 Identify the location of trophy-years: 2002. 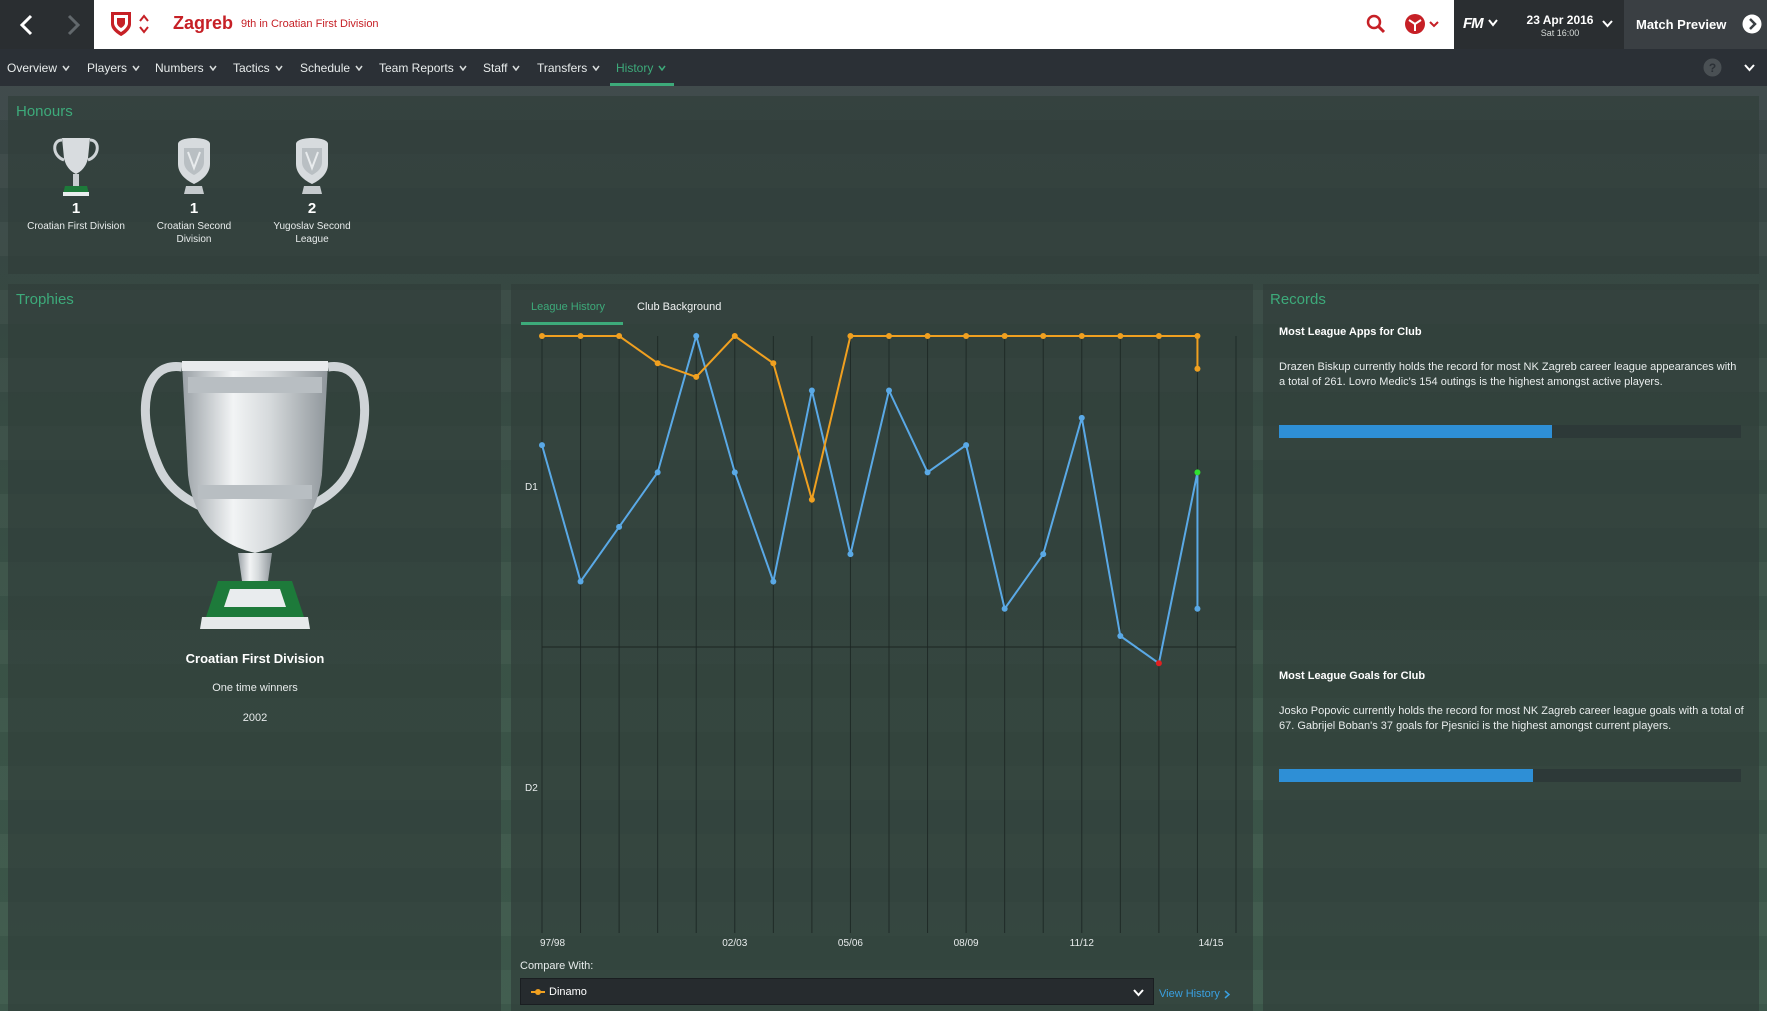
(255, 718).